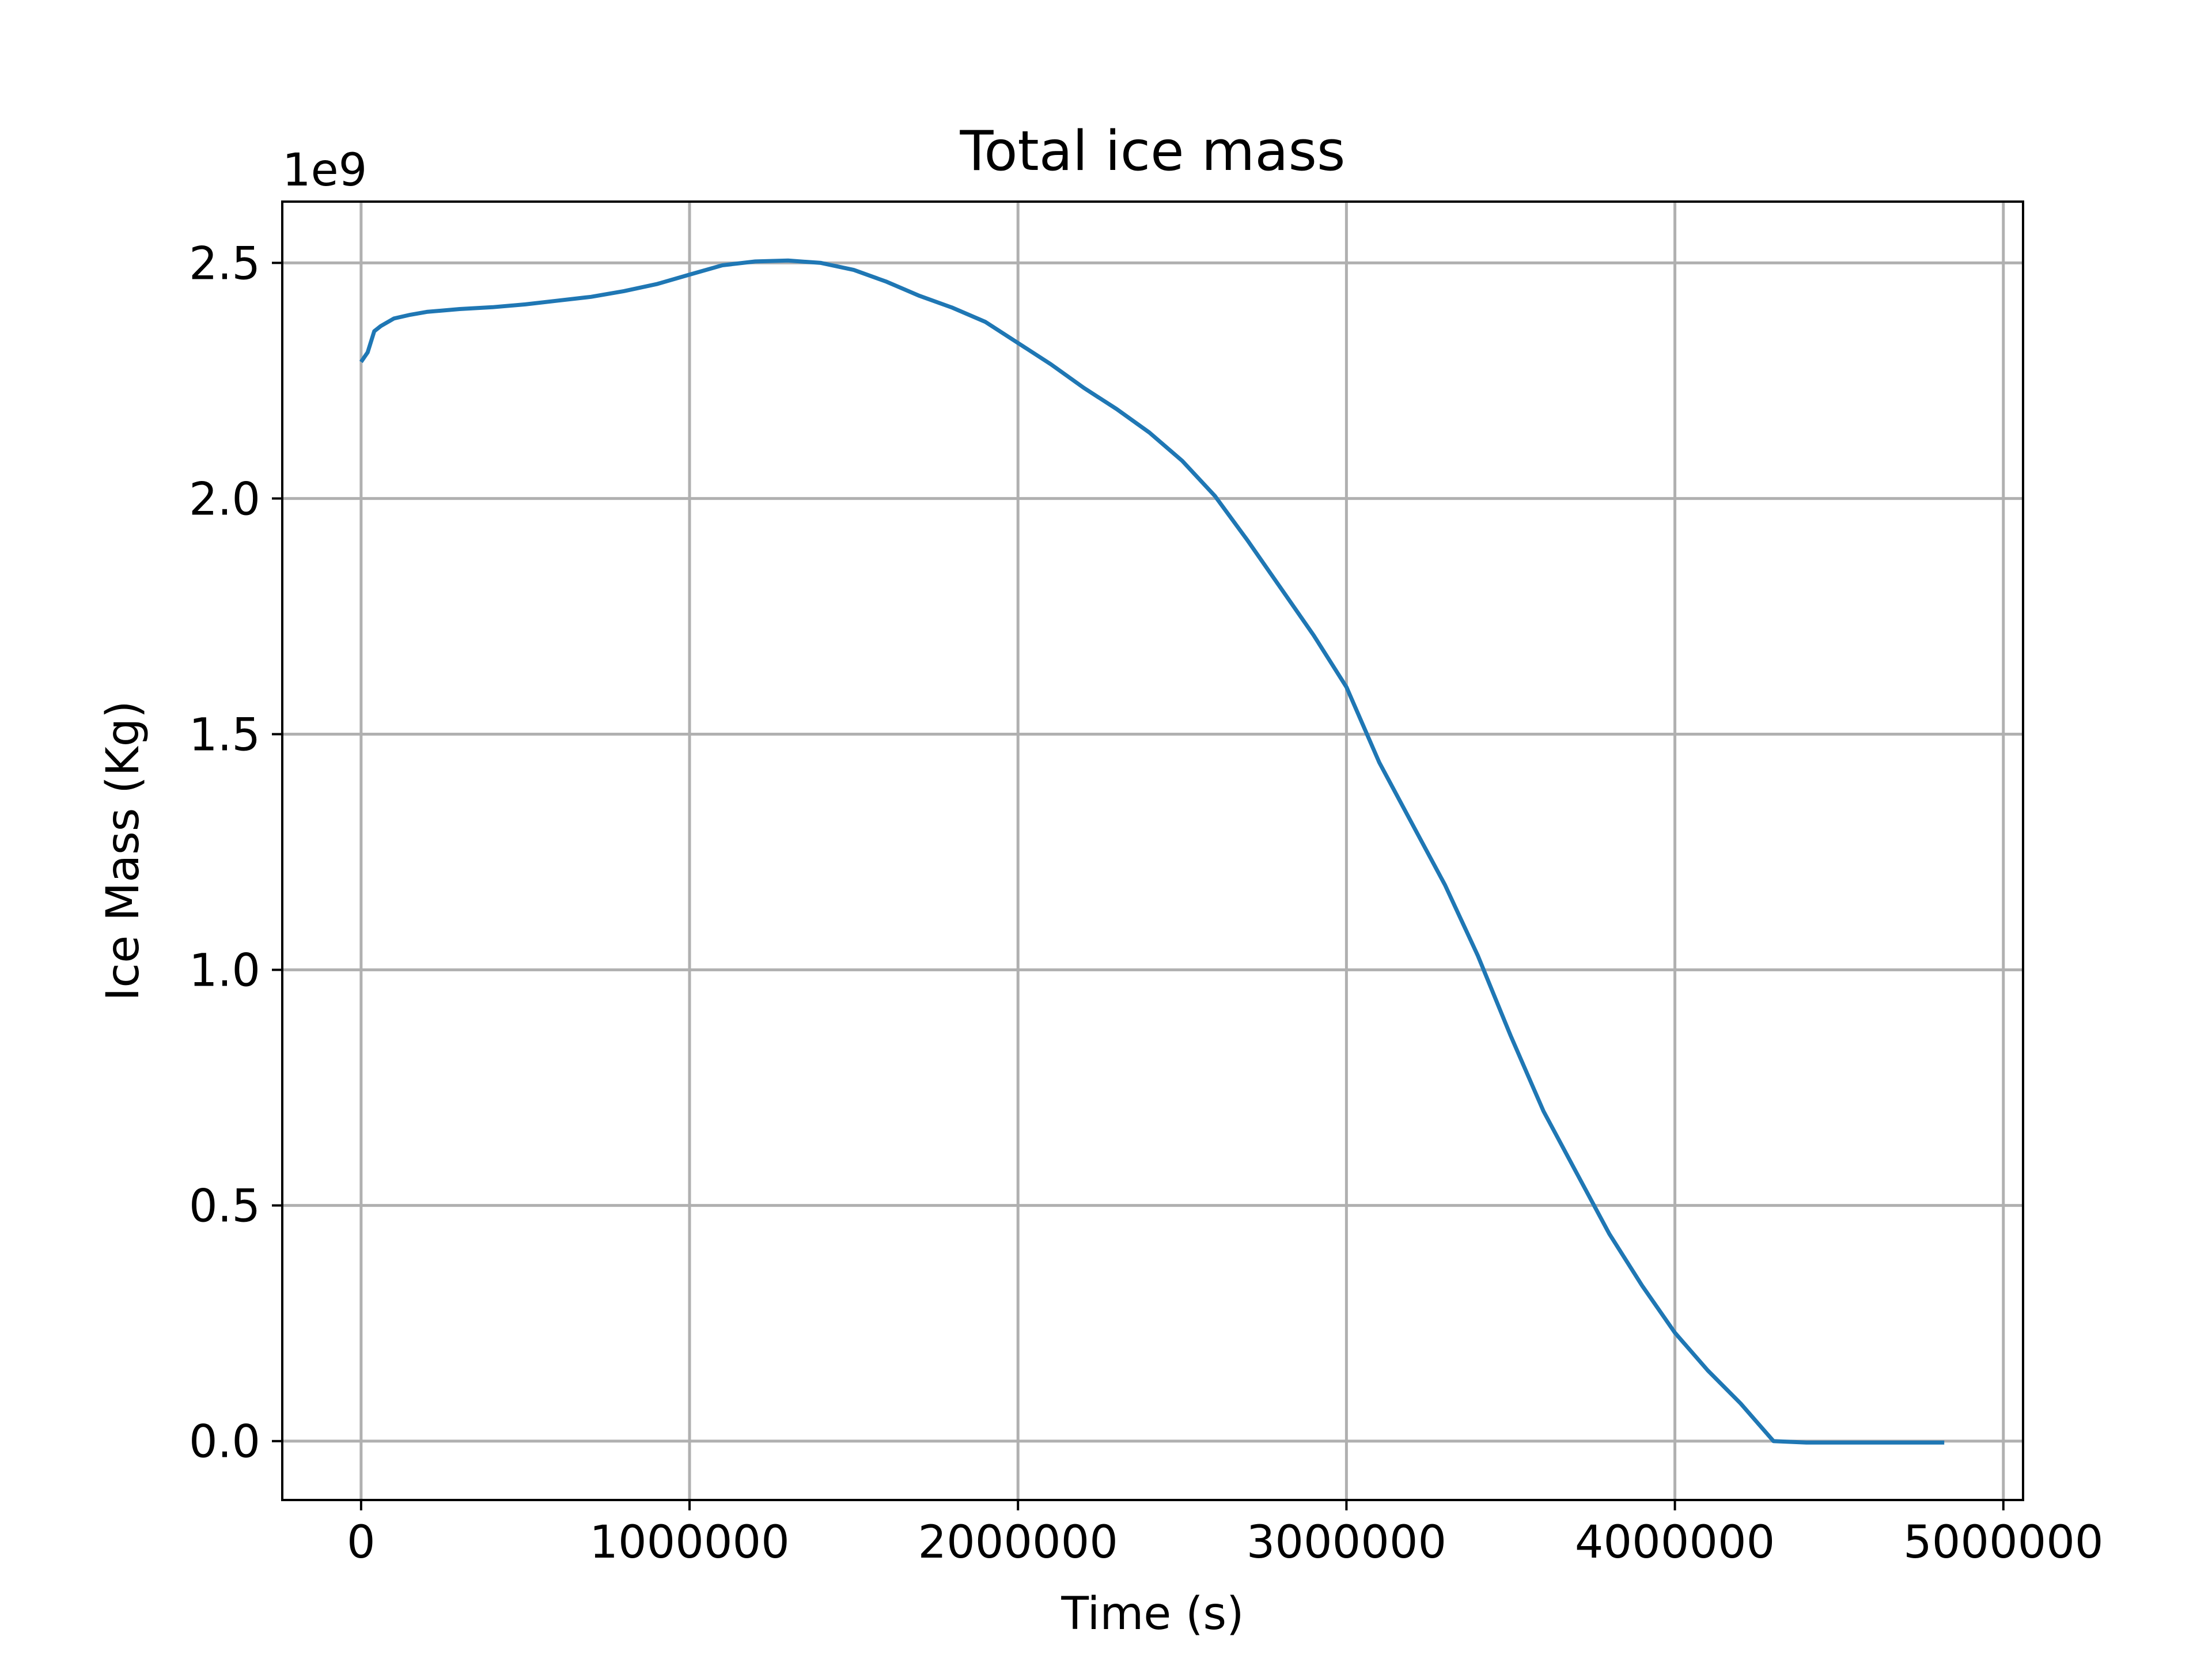 Image resolution: width=2212 pixels, height=1659 pixels. I want to click on y-tick-label: 1.5, so click(224, 736).